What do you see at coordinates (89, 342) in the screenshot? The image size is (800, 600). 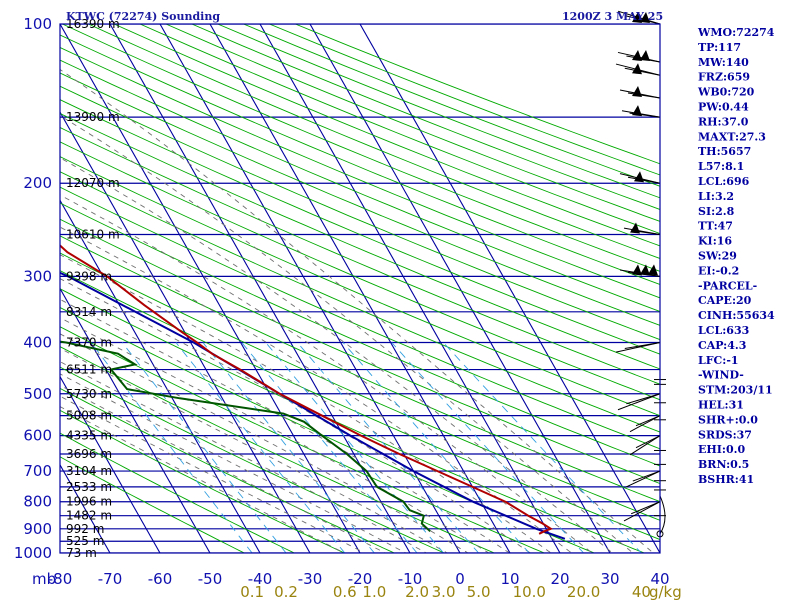 I see `height-label: 7370 m` at bounding box center [89, 342].